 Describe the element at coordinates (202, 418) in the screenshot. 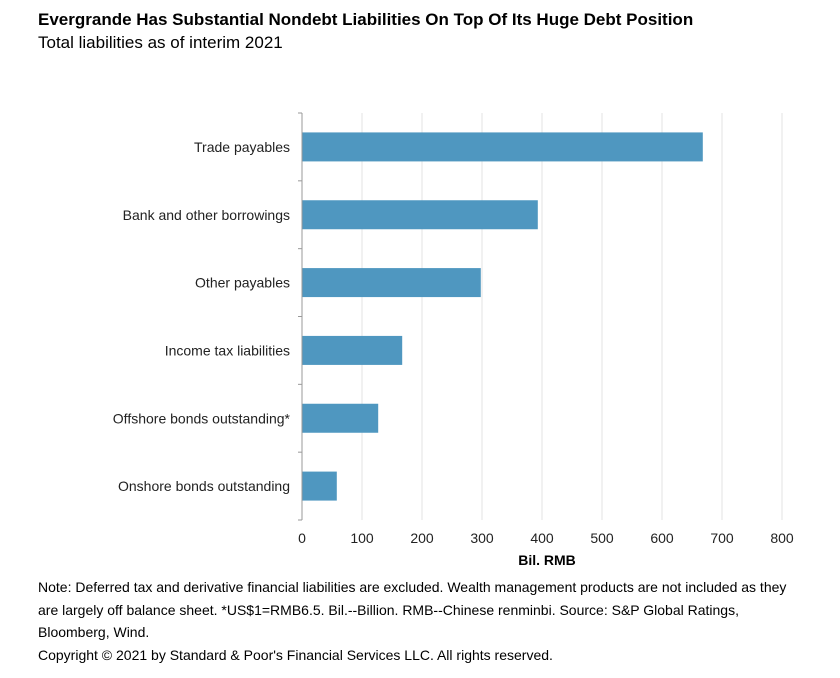

I see `category-label: Offshore bonds outstanding*` at that location.